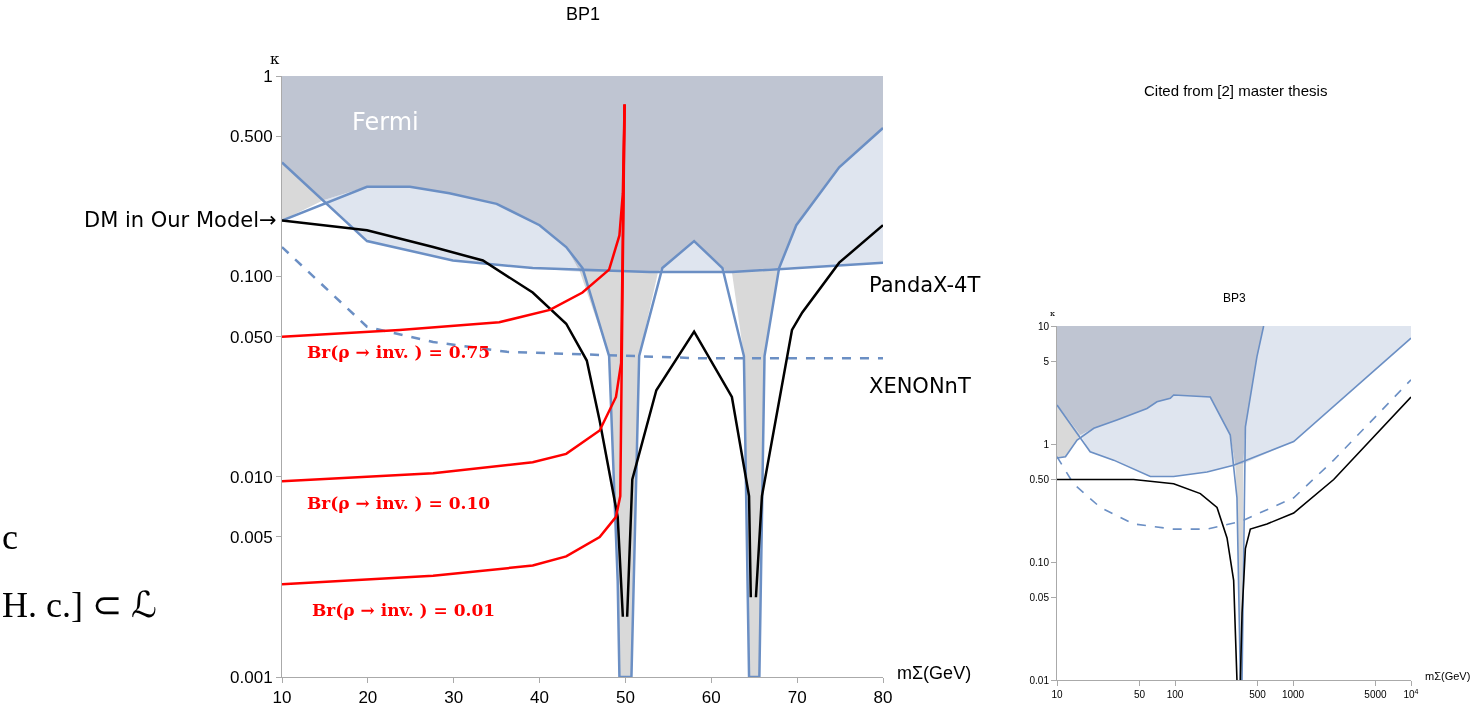  What do you see at coordinates (883, 697) in the screenshot?
I see `x-tick-label: 80` at bounding box center [883, 697].